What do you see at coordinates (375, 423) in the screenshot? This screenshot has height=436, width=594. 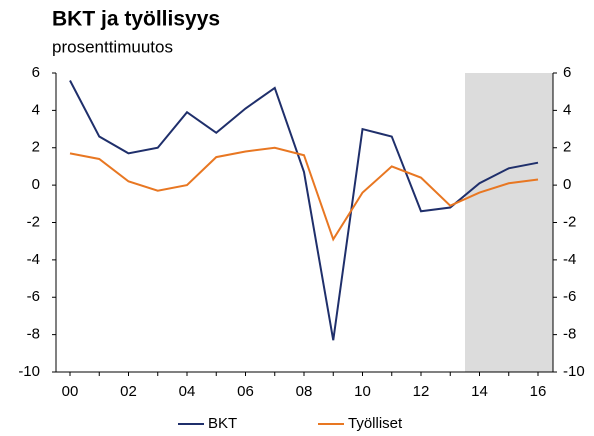 I see `legend-label: Työlliset` at bounding box center [375, 423].